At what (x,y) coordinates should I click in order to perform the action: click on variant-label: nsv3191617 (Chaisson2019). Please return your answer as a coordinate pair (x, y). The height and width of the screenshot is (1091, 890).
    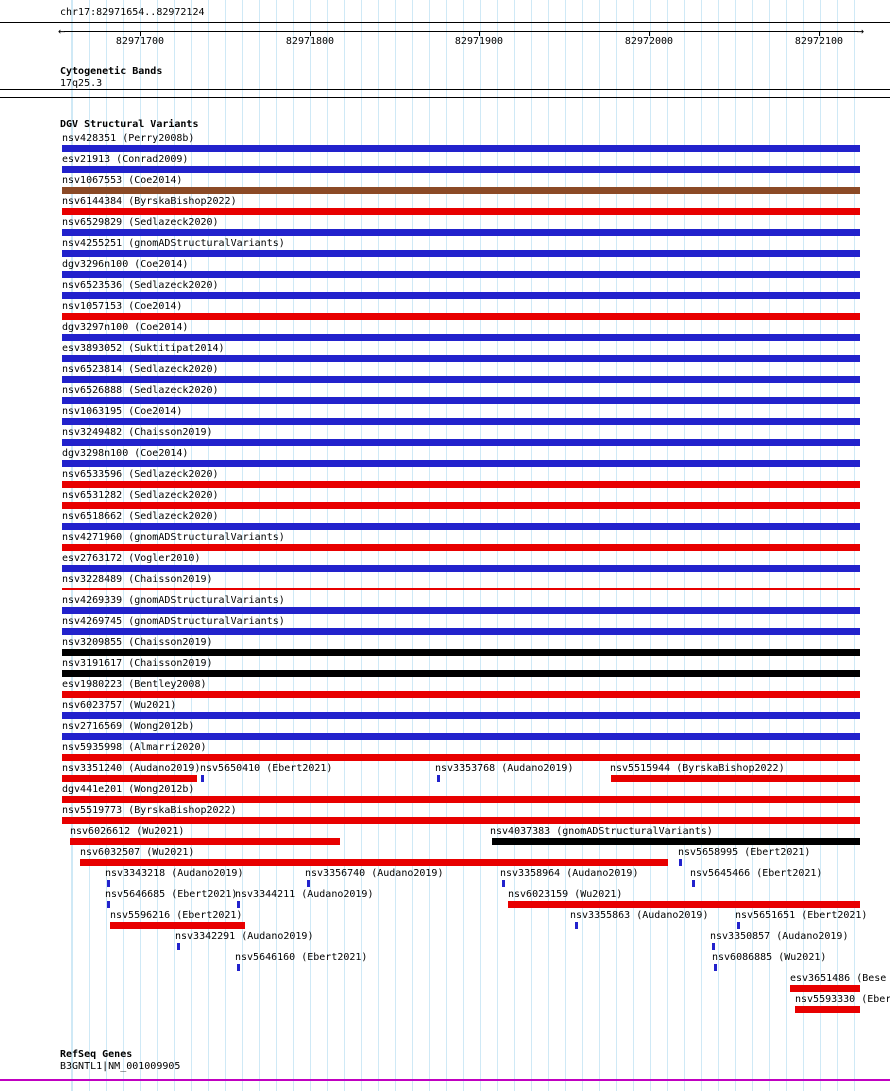
    Looking at the image, I should click on (137, 663).